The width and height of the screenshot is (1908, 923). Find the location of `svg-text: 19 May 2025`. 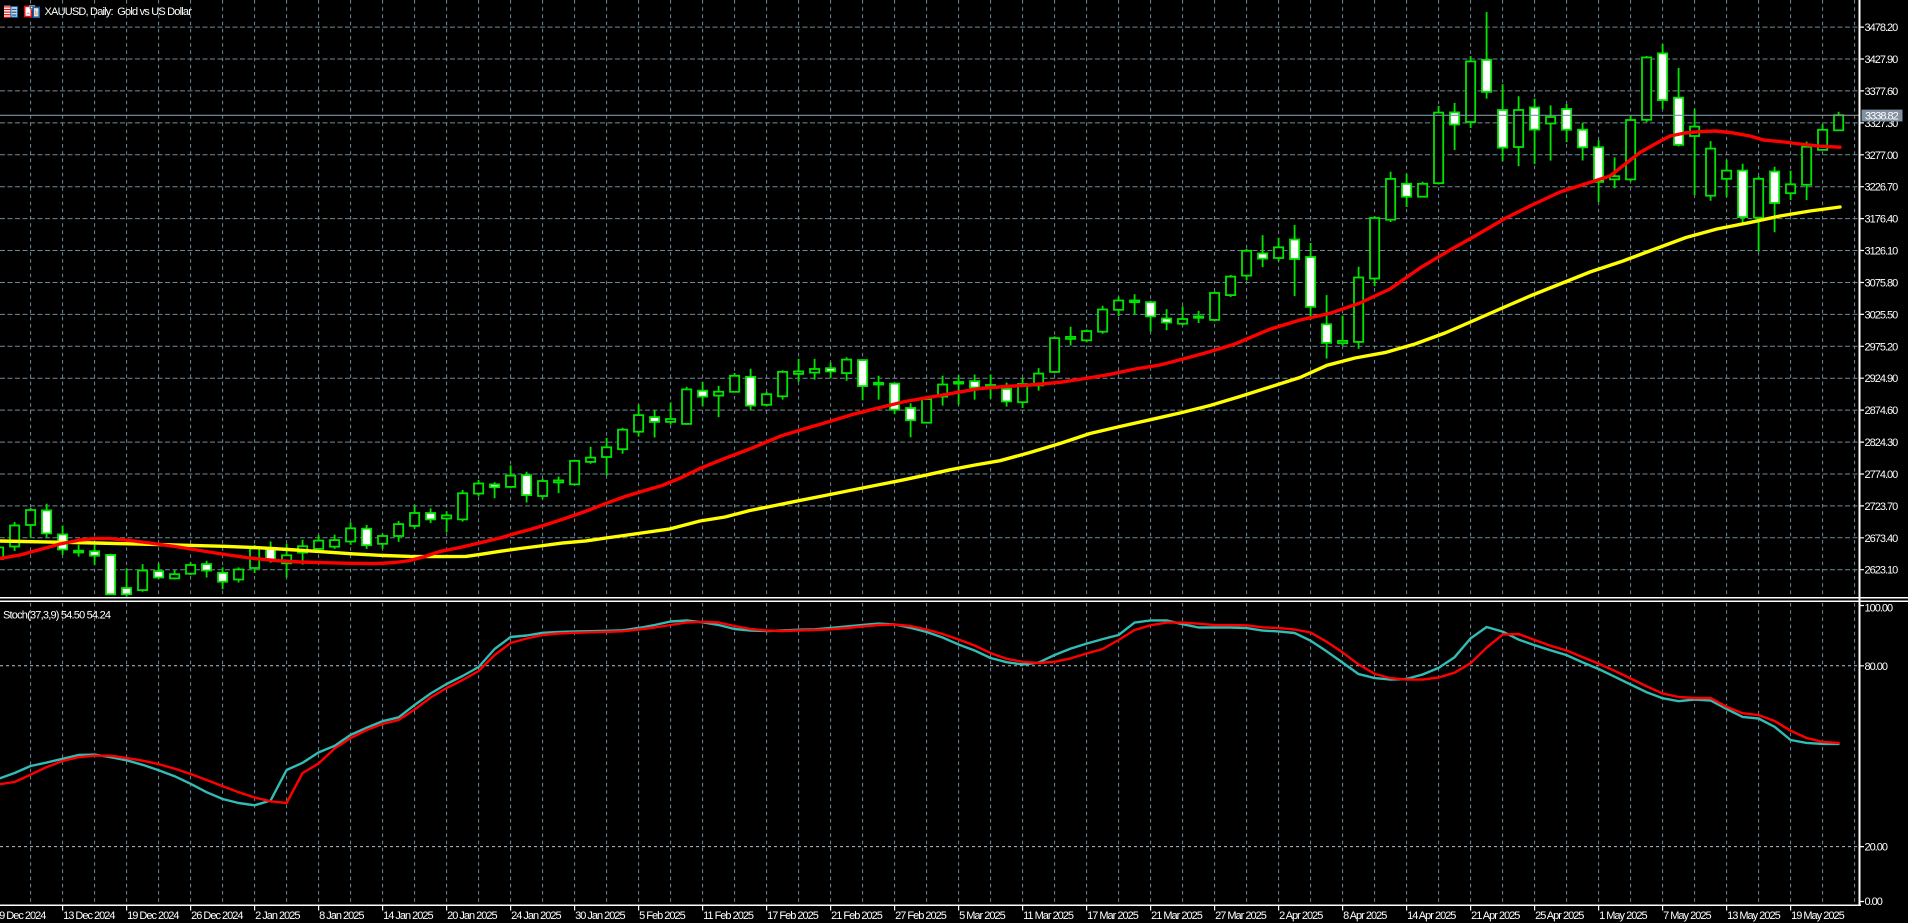

svg-text: 19 May 2025 is located at coordinates (1817, 916).